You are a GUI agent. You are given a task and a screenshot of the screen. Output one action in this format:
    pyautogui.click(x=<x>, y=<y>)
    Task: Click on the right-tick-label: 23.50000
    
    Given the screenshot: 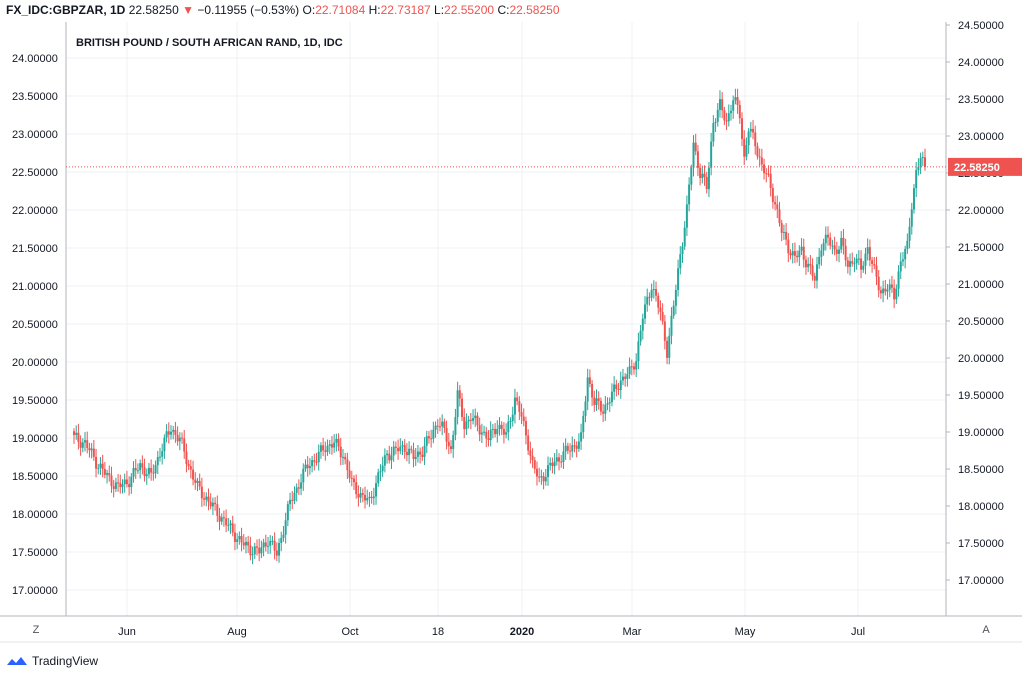 What is the action you would take?
    pyautogui.click(x=981, y=100)
    